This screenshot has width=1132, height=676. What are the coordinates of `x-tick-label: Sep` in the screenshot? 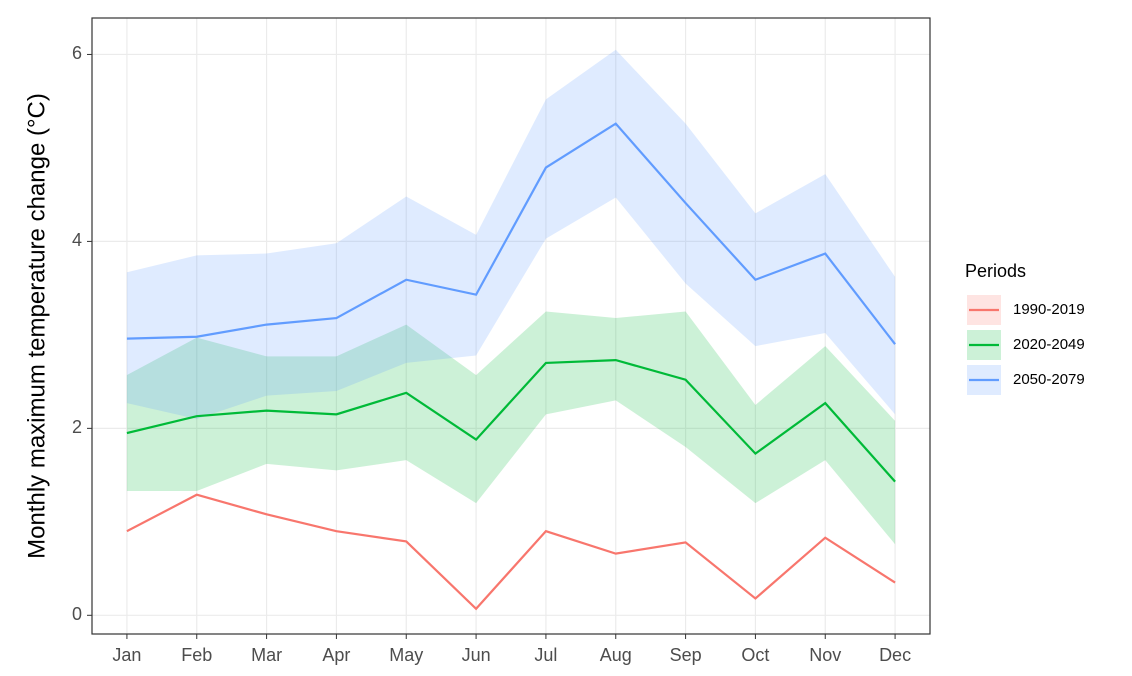 It's located at (686, 655).